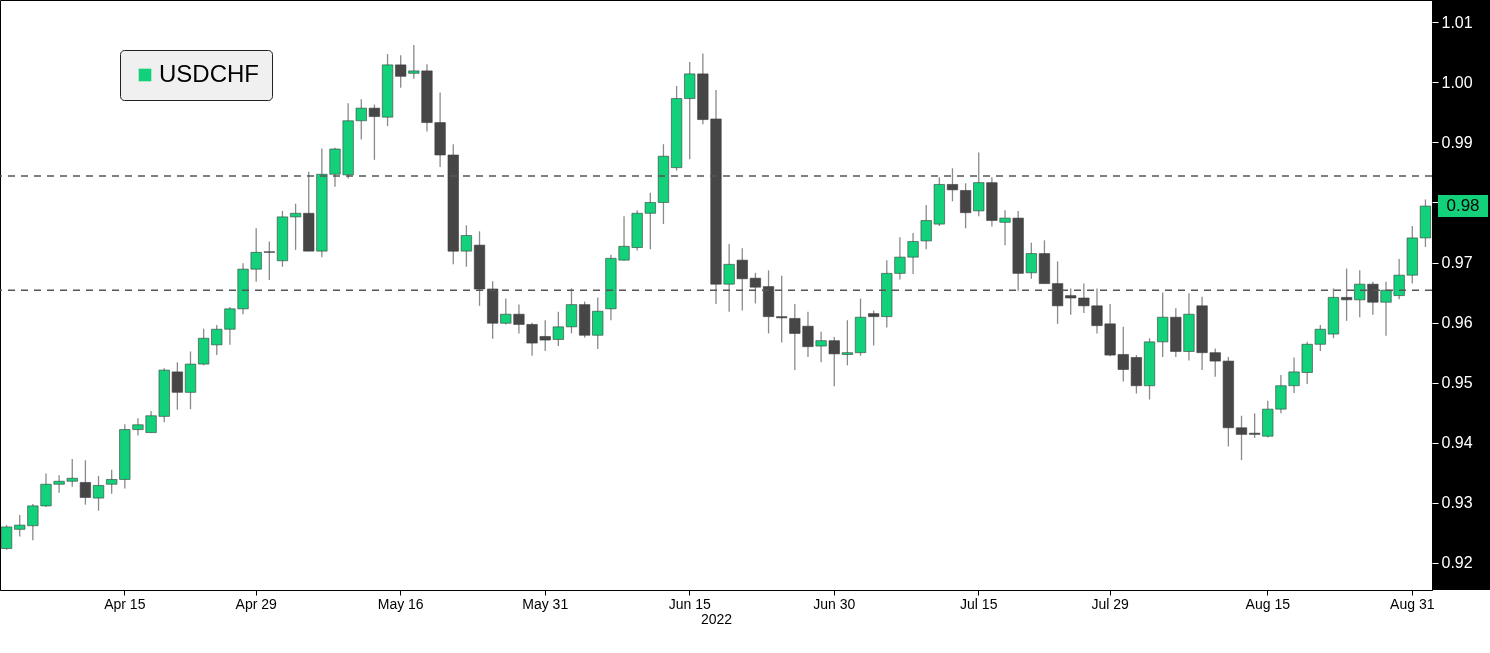 The image size is (1490, 653). I want to click on text: 0.98, so click(1463, 206).